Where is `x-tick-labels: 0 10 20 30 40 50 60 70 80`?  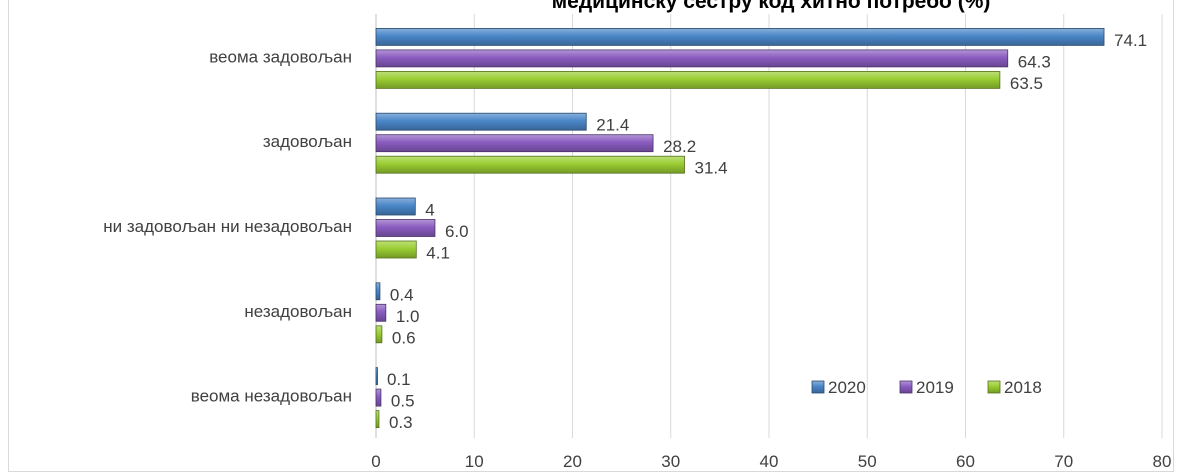
x-tick-labels: 0 10 20 30 40 50 60 70 80 is located at coordinates (771, 461).